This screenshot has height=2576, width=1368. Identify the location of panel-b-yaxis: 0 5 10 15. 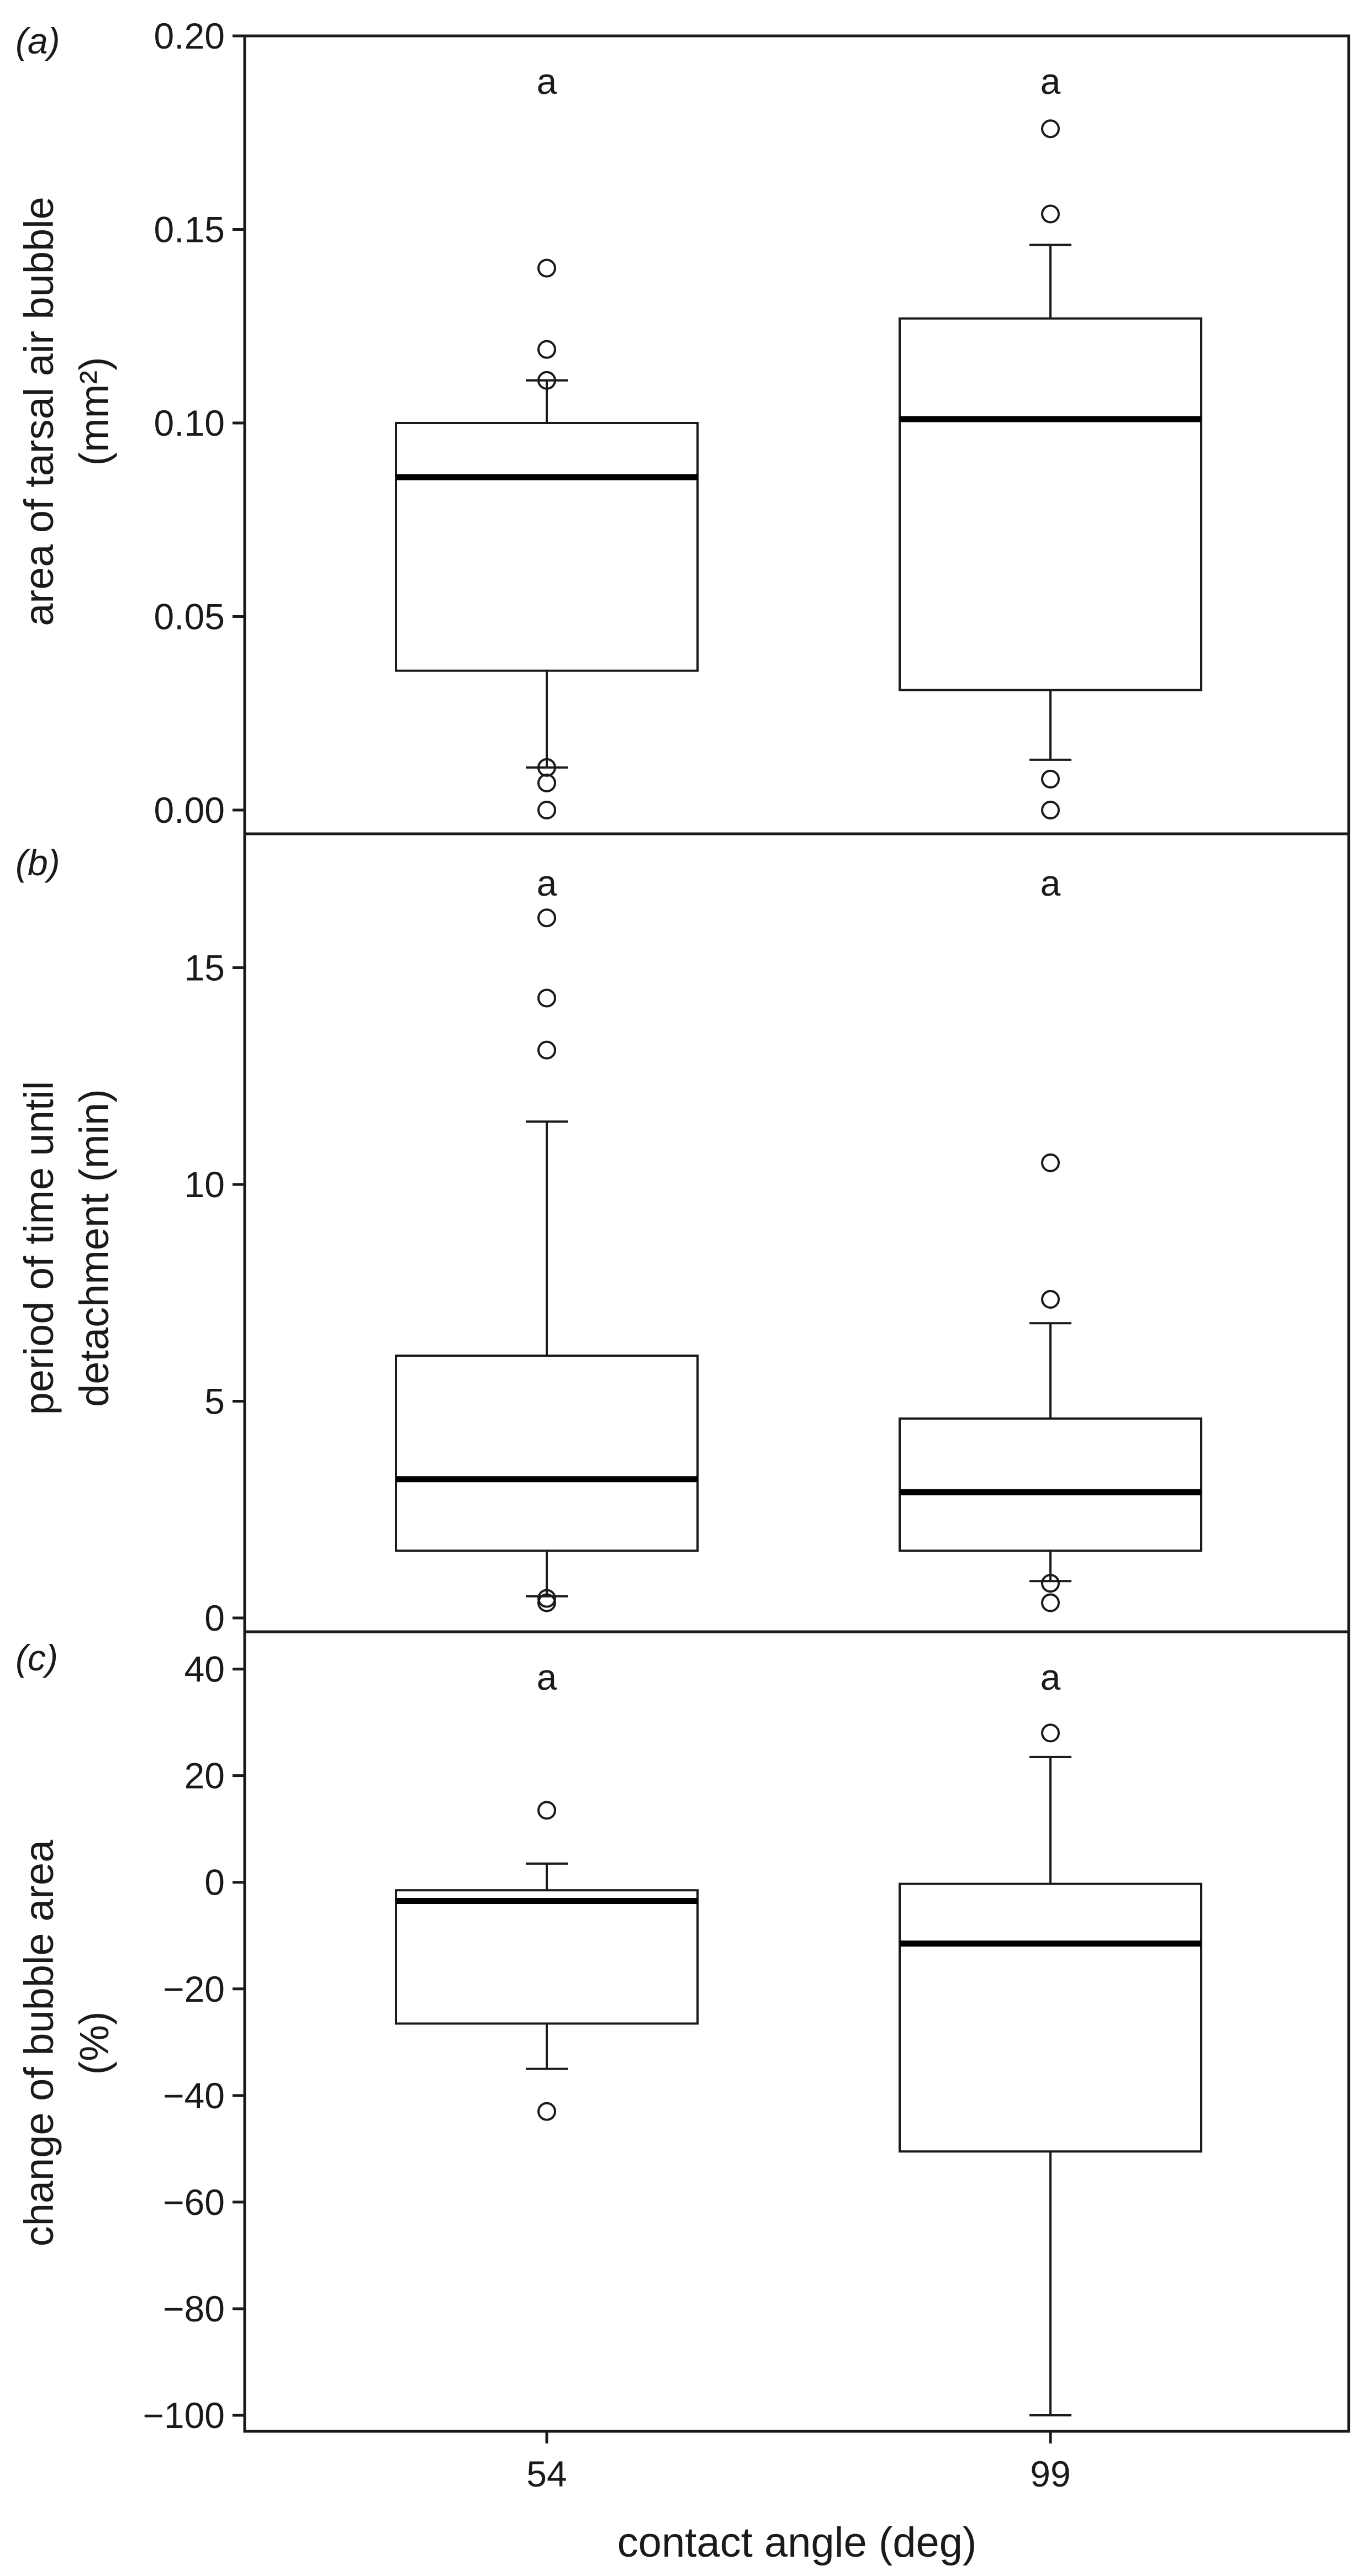
(214, 1293).